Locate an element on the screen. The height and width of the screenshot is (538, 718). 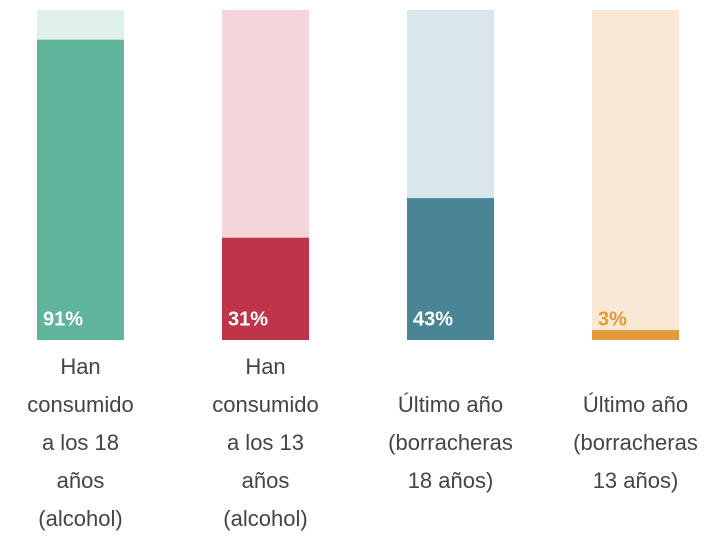
category-label: Han consumido a los 13 años (alcohol) is located at coordinates (266, 443).